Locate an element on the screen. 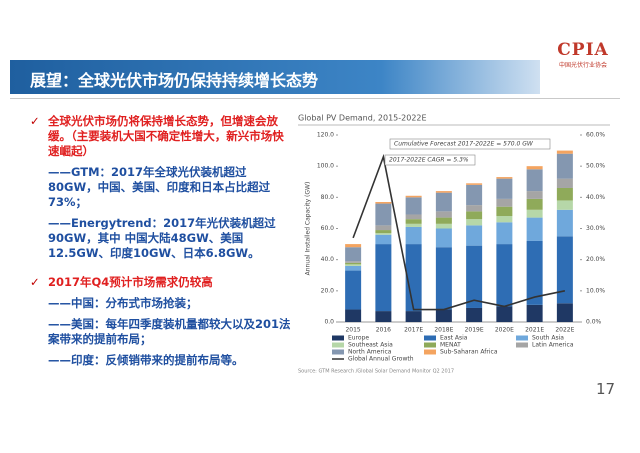 This screenshot has height=453, width=640. annotation: 2017-2022E CAGR = 5.3% is located at coordinates (429, 160).